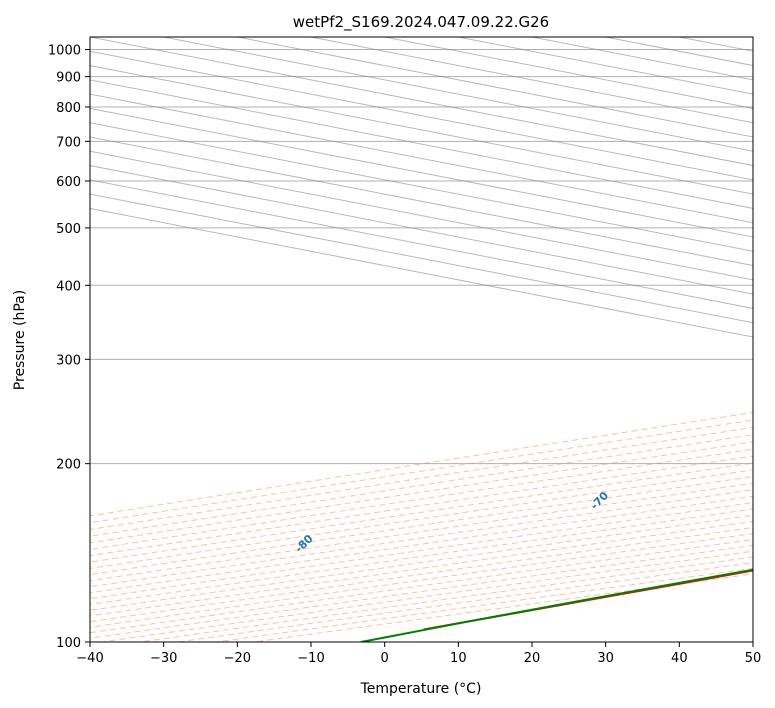 This screenshot has height=708, width=775. What do you see at coordinates (68, 643) in the screenshot?
I see `y-tick-label: 100` at bounding box center [68, 643].